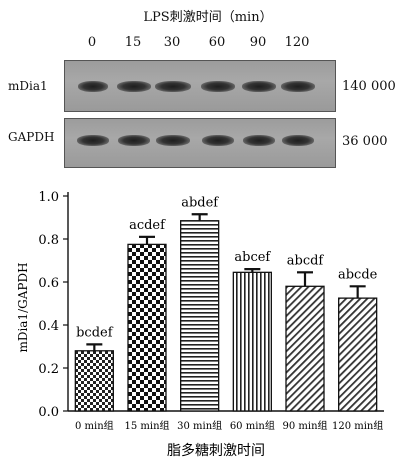 This screenshot has width=416, height=467. What do you see at coordinates (48, 369) in the screenshot?
I see `y-tick-label: 0.2` at bounding box center [48, 369].